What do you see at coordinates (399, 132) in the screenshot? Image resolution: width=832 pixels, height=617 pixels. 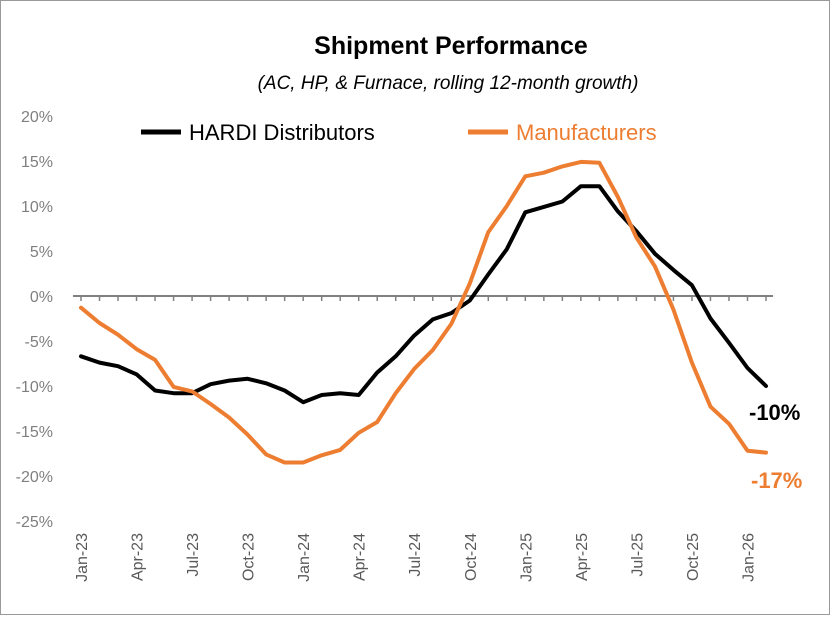 I see `legend: HARDI Distributors Manufacturers` at bounding box center [399, 132].